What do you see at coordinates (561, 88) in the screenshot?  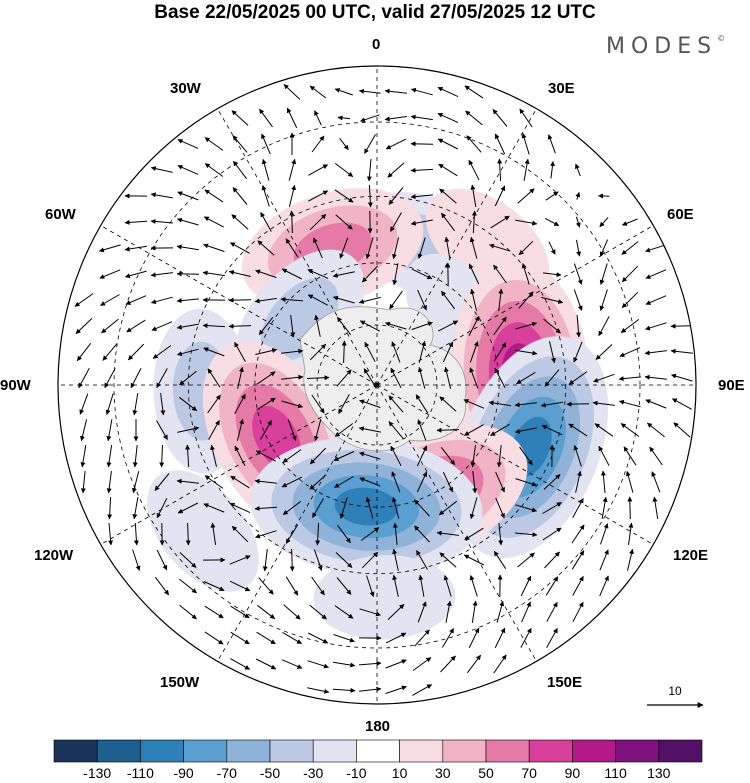 I see `lon-label-30e: 30E` at bounding box center [561, 88].